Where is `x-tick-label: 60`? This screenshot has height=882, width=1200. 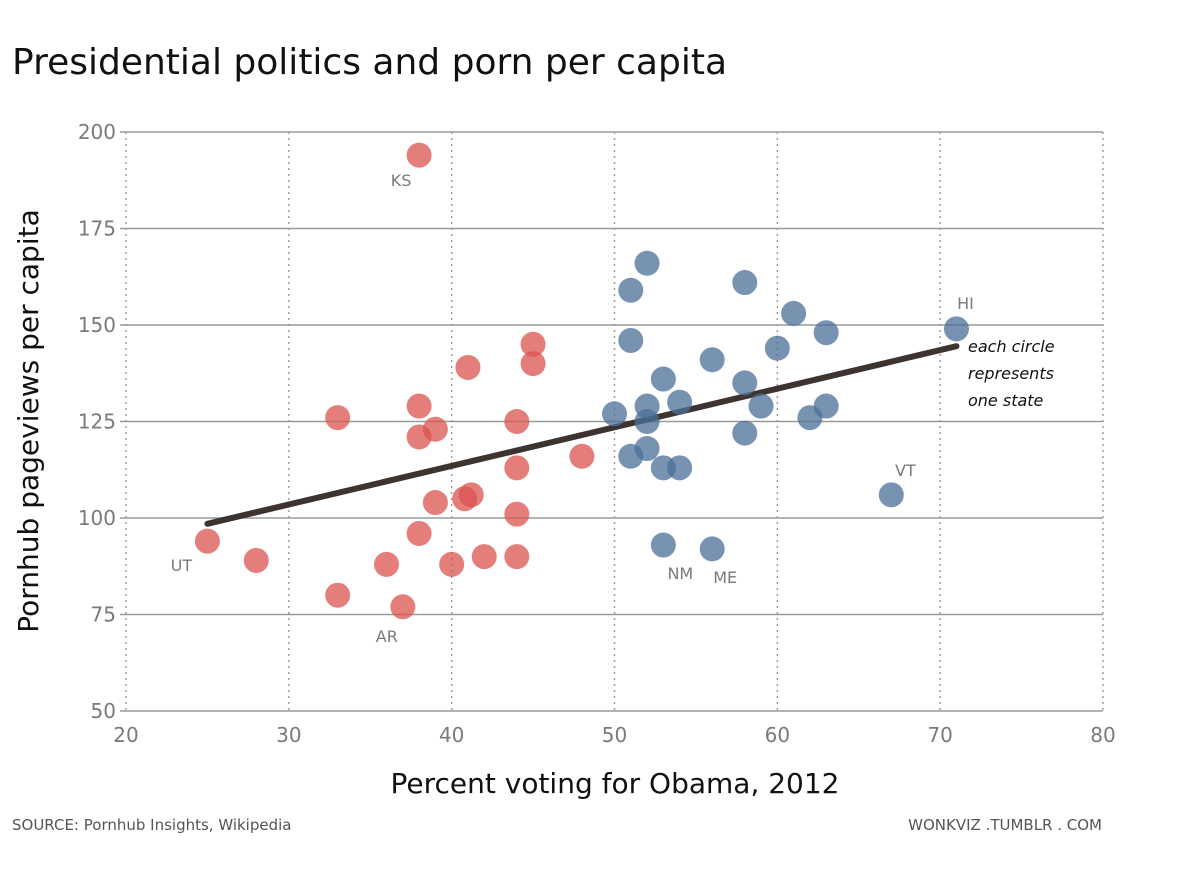
x-tick-label: 60 is located at coordinates (777, 735).